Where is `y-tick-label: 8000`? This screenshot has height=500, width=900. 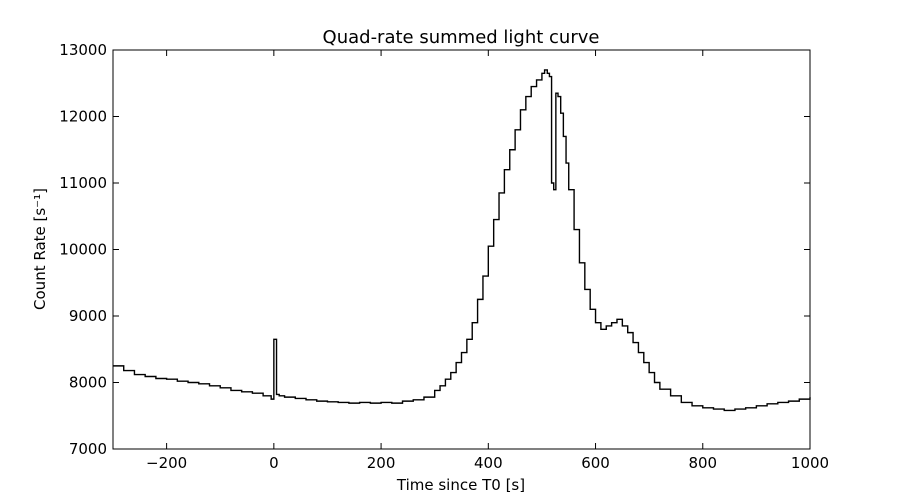
y-tick-label: 8000 is located at coordinates (88, 383).